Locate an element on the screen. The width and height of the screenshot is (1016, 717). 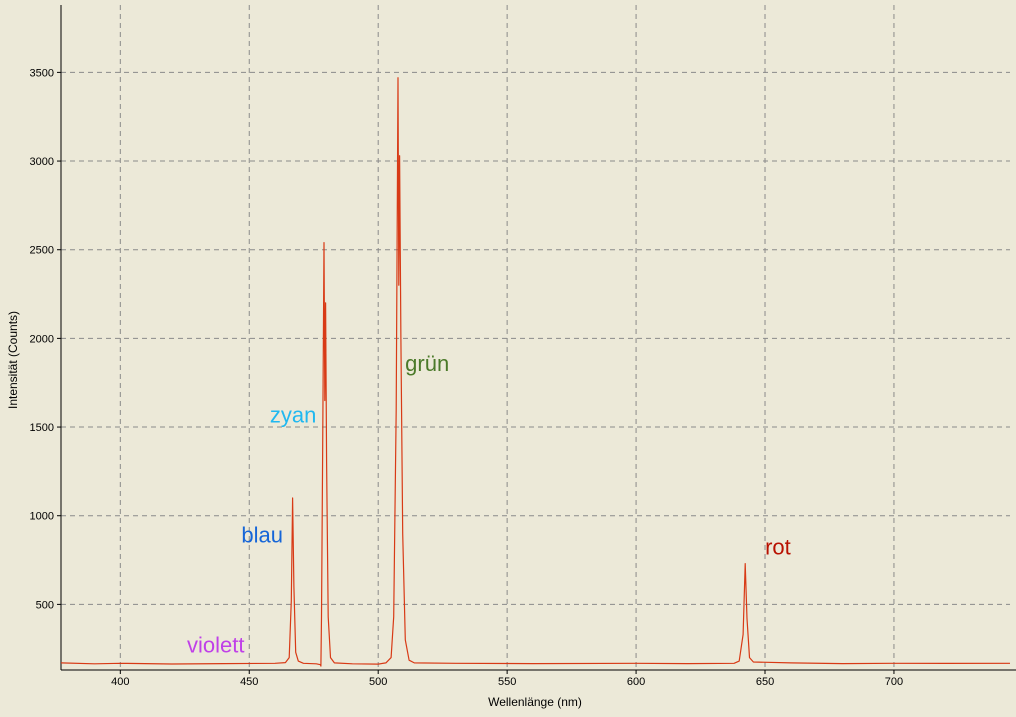
annotation-label: blau is located at coordinates (262, 534).